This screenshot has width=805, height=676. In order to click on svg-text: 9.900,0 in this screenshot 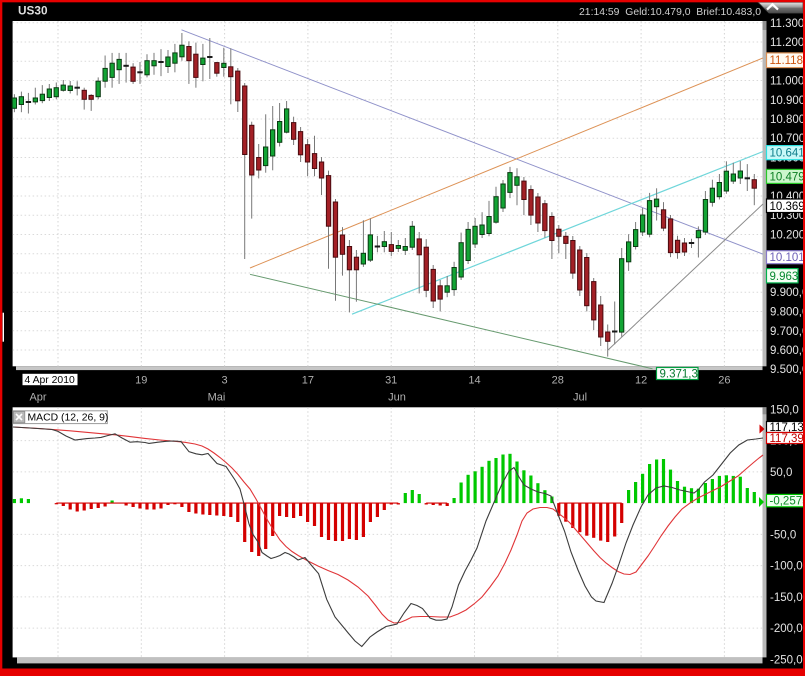, I will do `click(787, 293)`.